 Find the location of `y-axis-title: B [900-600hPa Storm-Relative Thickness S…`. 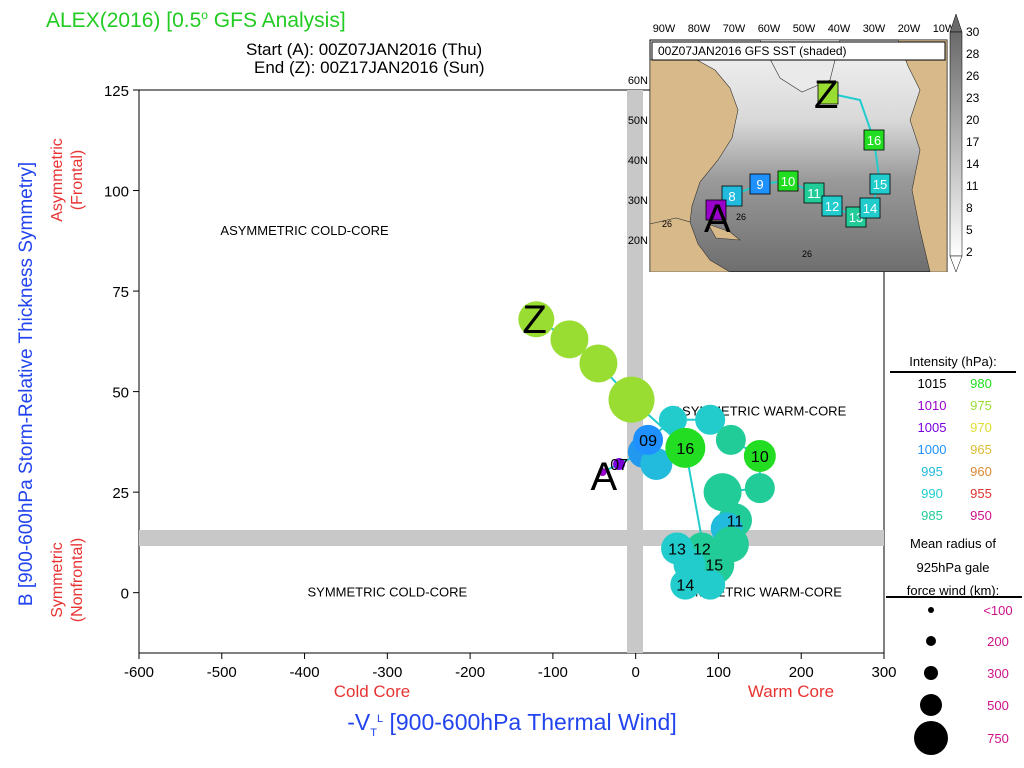

y-axis-title: B [900-600hPa Storm-Relative Thickness S… is located at coordinates (26, 384).